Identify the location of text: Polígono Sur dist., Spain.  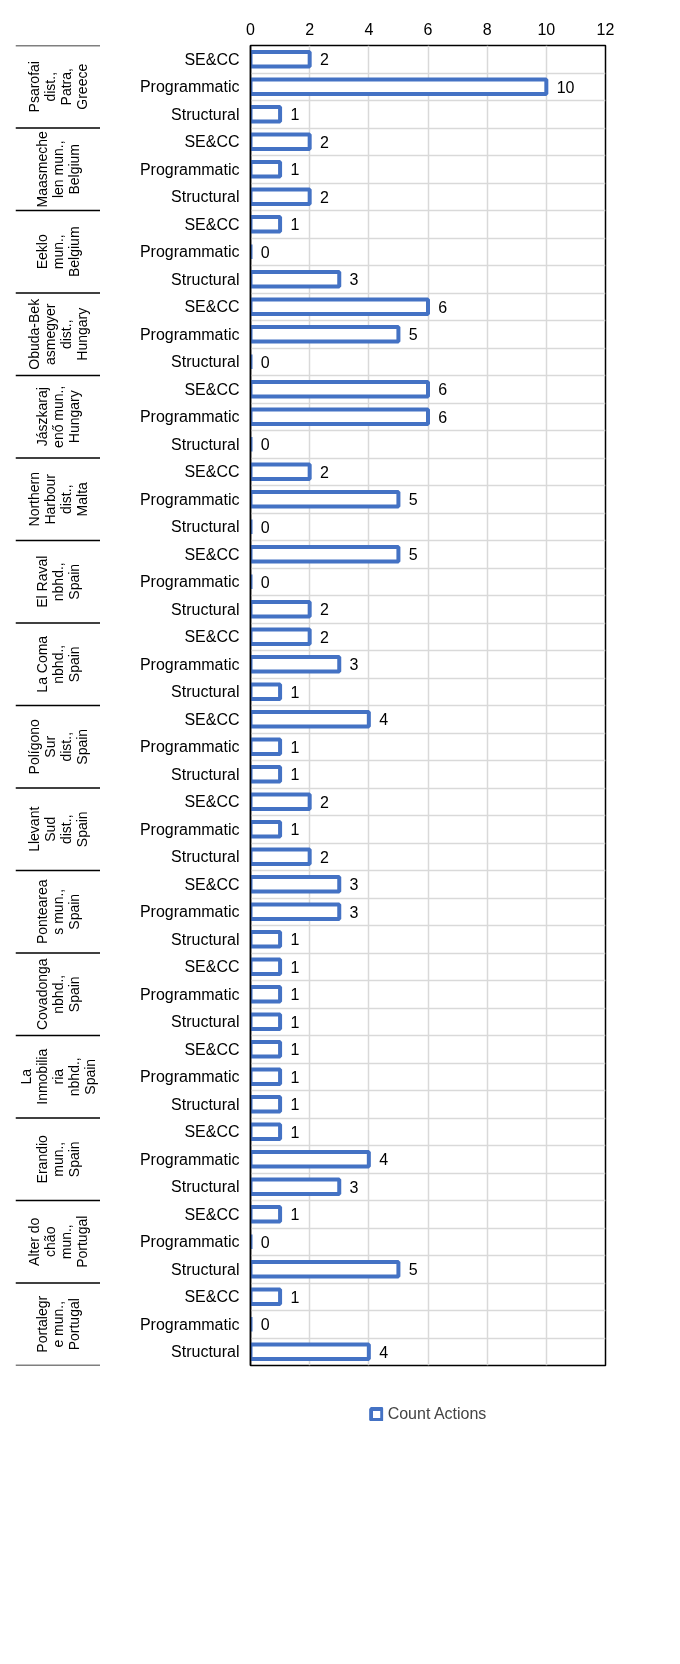
(58, 746).